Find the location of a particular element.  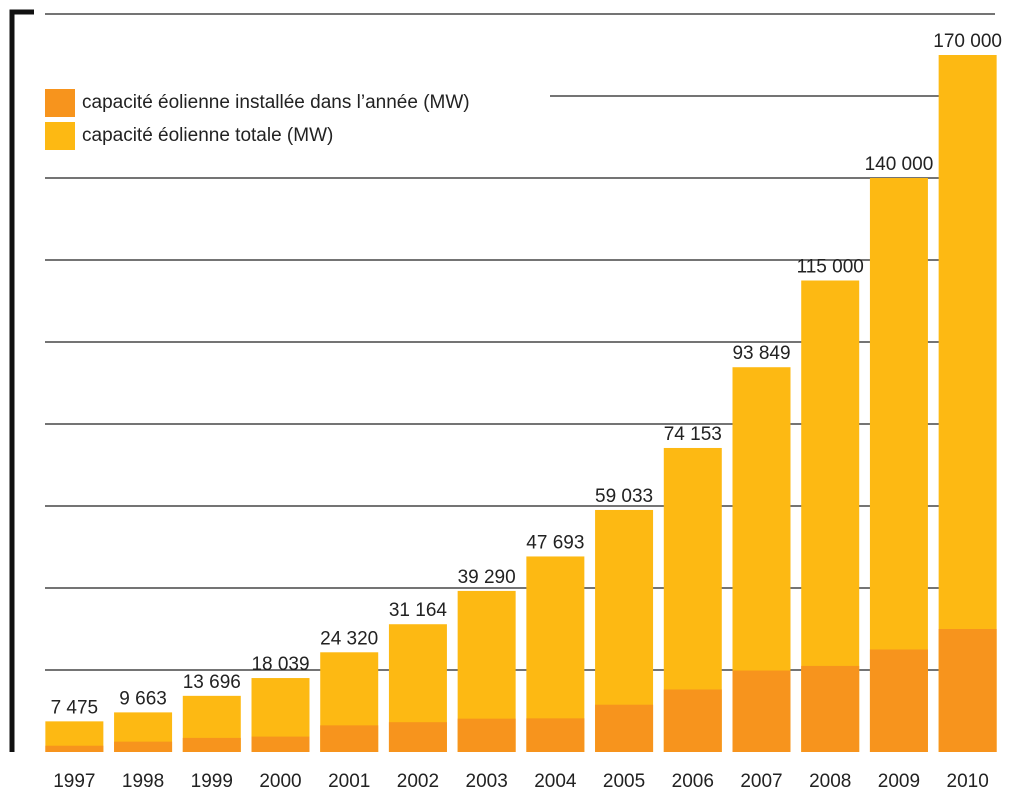

x-tick-label: 1997 is located at coordinates (74, 781).